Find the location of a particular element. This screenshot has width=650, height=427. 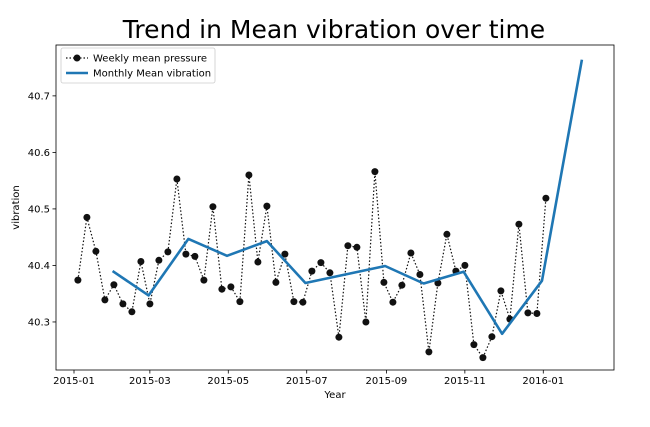

legend-box is located at coordinates (138, 65).